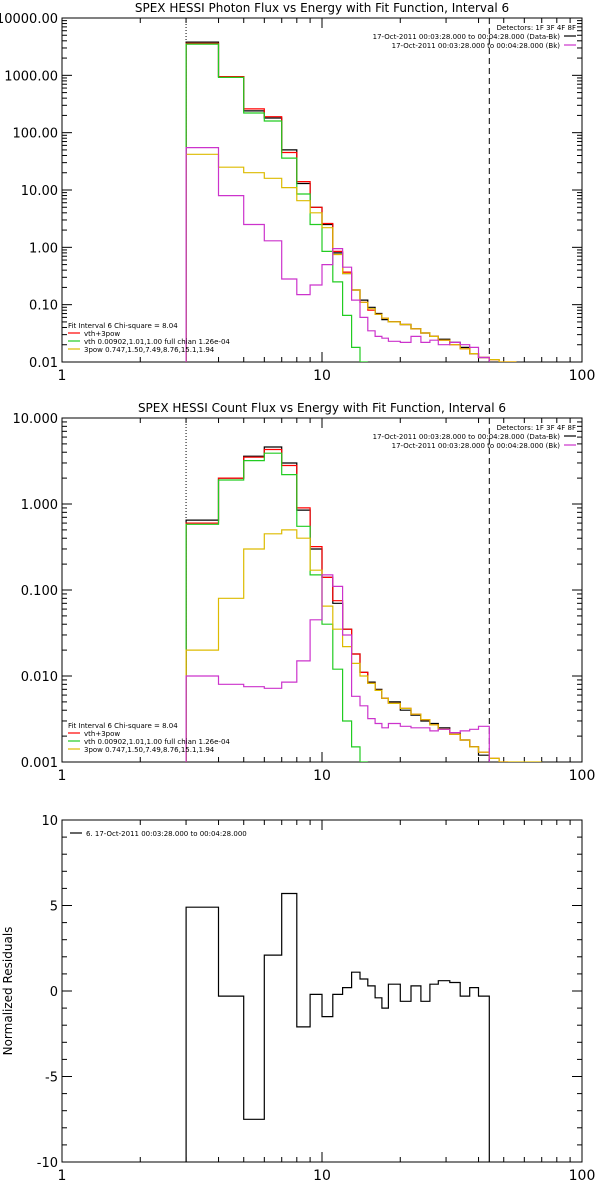 Image resolution: width=600 pixels, height=1200 pixels. Describe the element at coordinates (47, 1163) in the screenshot. I see `y-tick-label: -10` at that location.